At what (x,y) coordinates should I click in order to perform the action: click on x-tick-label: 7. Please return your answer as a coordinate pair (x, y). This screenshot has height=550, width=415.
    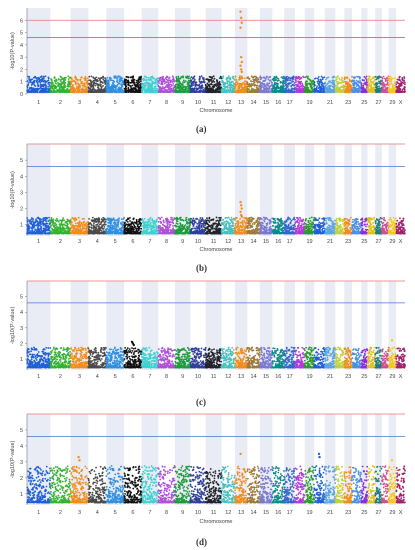
    Looking at the image, I should click on (149, 103).